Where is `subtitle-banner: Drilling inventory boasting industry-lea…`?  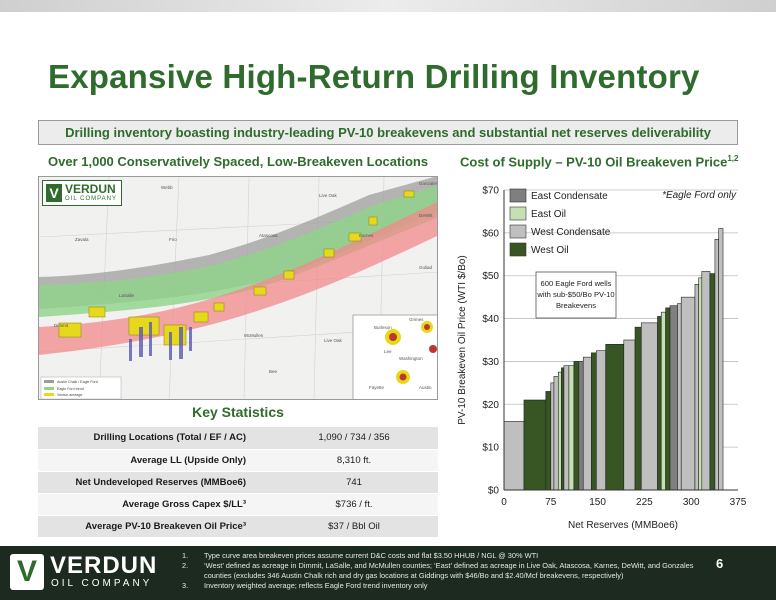 subtitle-banner: Drilling inventory boasting industry-lea… is located at coordinates (388, 132).